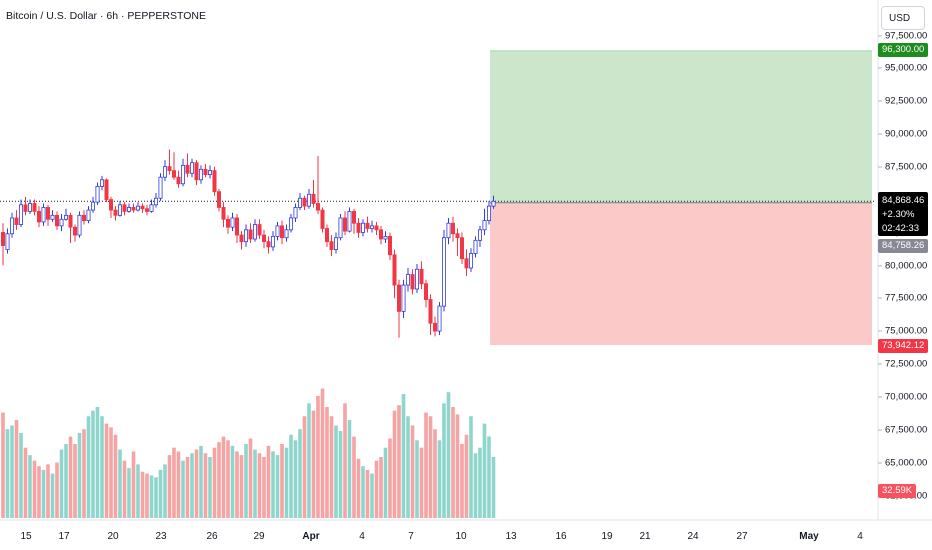 The width and height of the screenshot is (932, 550). Describe the element at coordinates (742, 536) in the screenshot. I see `time-axis-label: 27` at that location.